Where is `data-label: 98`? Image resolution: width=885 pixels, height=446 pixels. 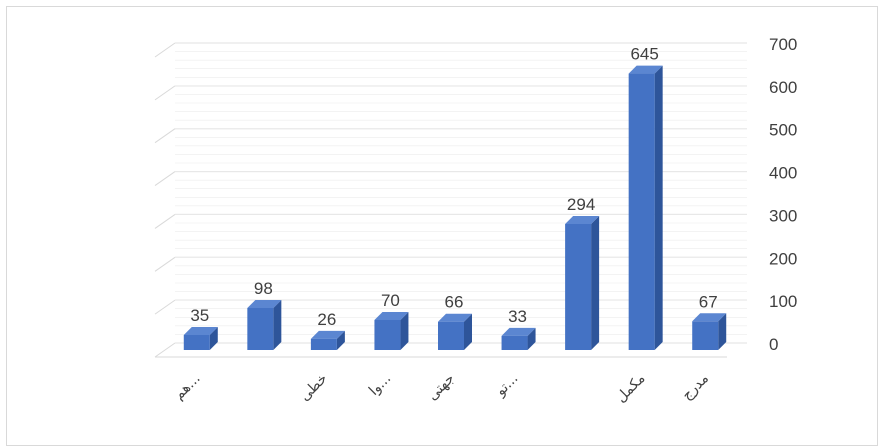 data-label: 98 is located at coordinates (263, 288).